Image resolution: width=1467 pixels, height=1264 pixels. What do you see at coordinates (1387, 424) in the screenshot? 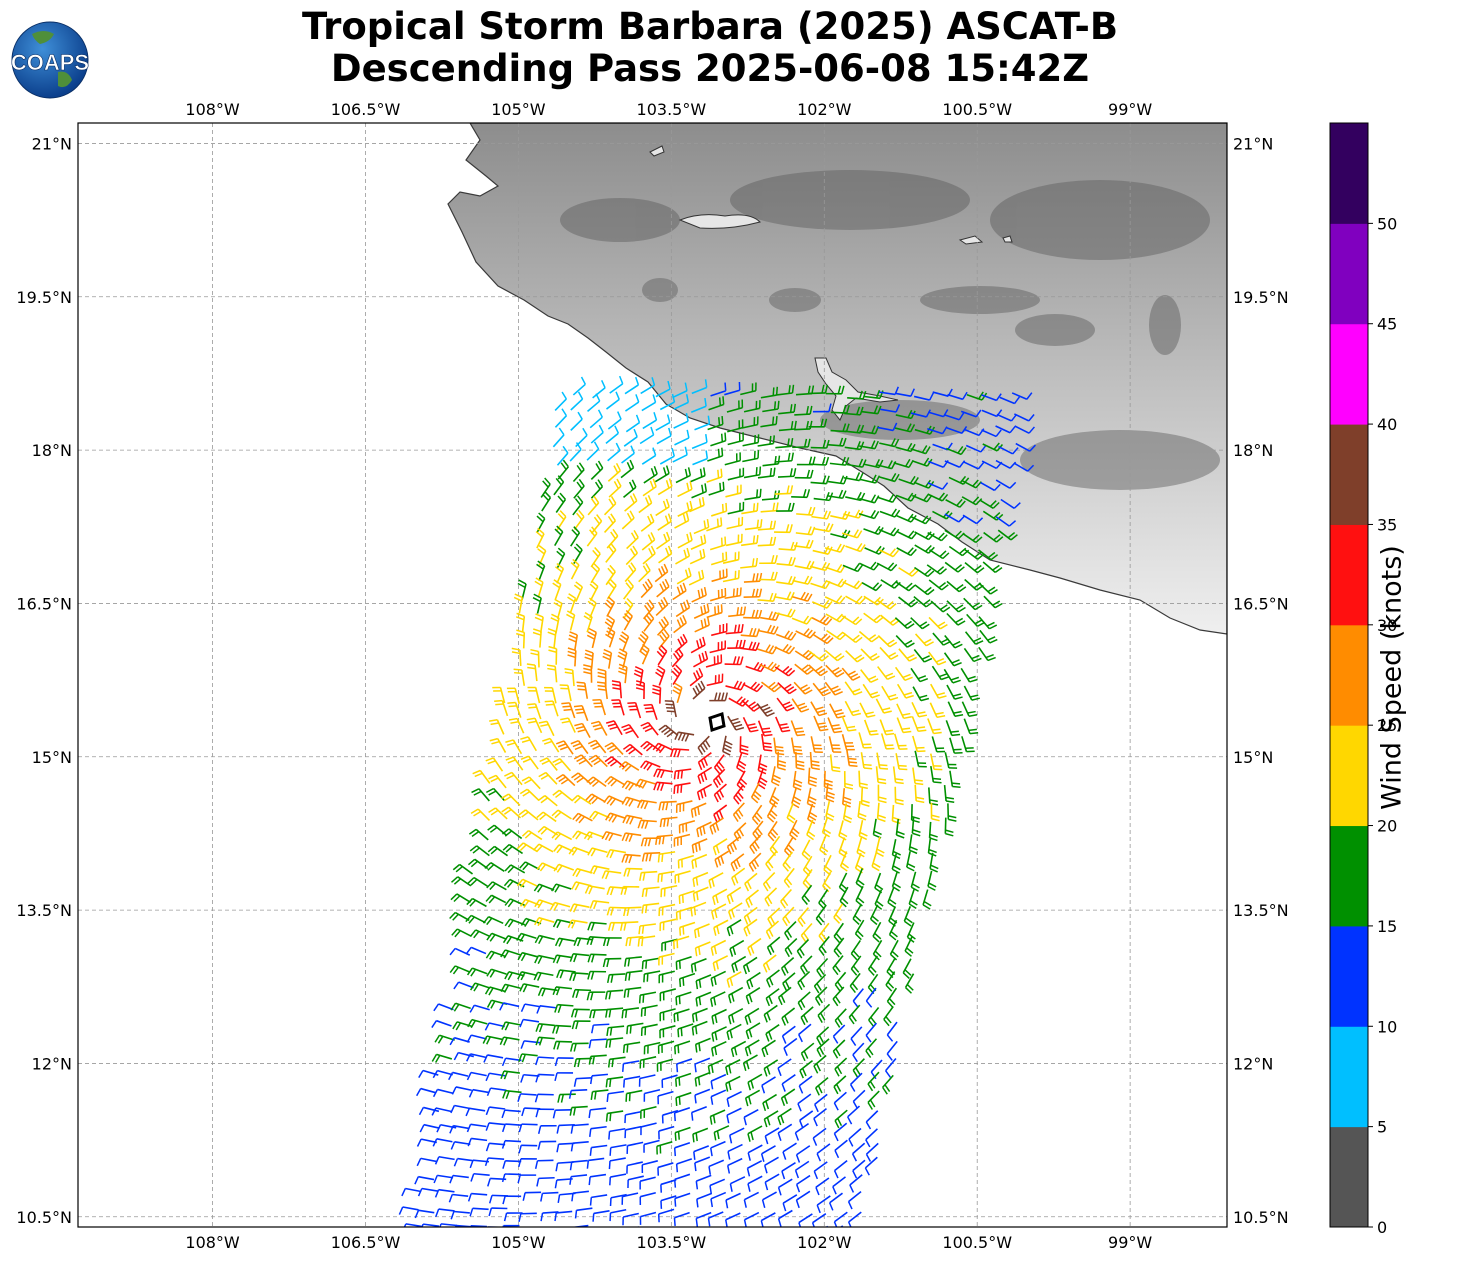
I see `colorbar-tick-label: 40` at bounding box center [1387, 424].